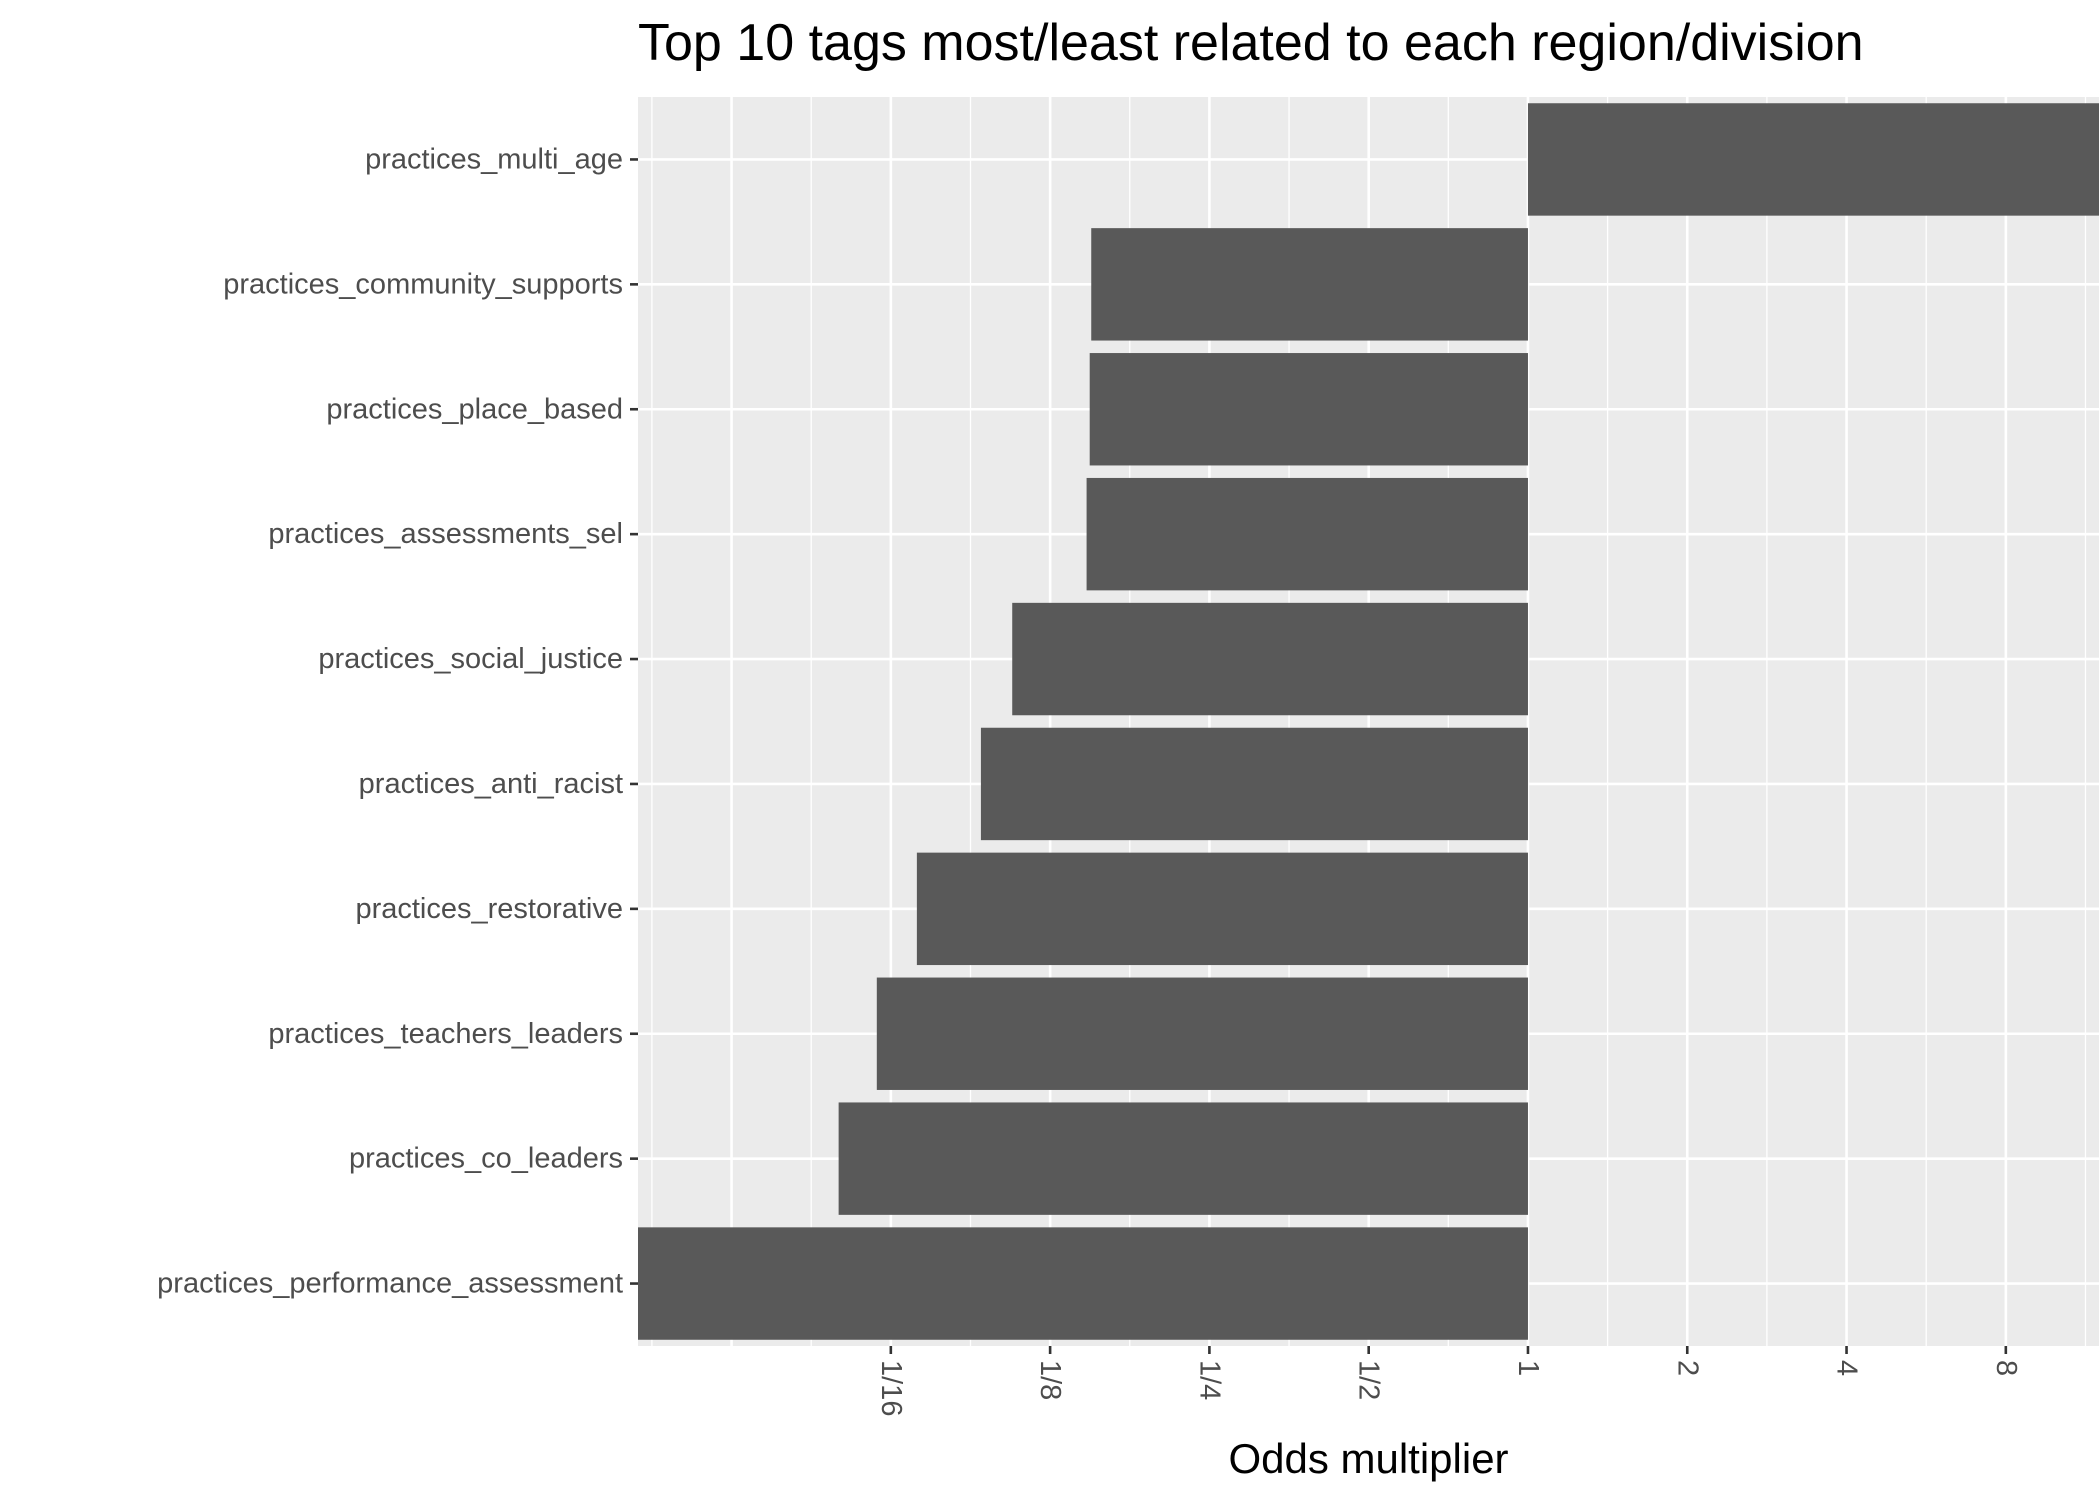 Image resolution: width=2099 pixels, height=1504 pixels. What do you see at coordinates (491, 784) in the screenshot?
I see `y-tick-label: practices_anti_racist` at bounding box center [491, 784].